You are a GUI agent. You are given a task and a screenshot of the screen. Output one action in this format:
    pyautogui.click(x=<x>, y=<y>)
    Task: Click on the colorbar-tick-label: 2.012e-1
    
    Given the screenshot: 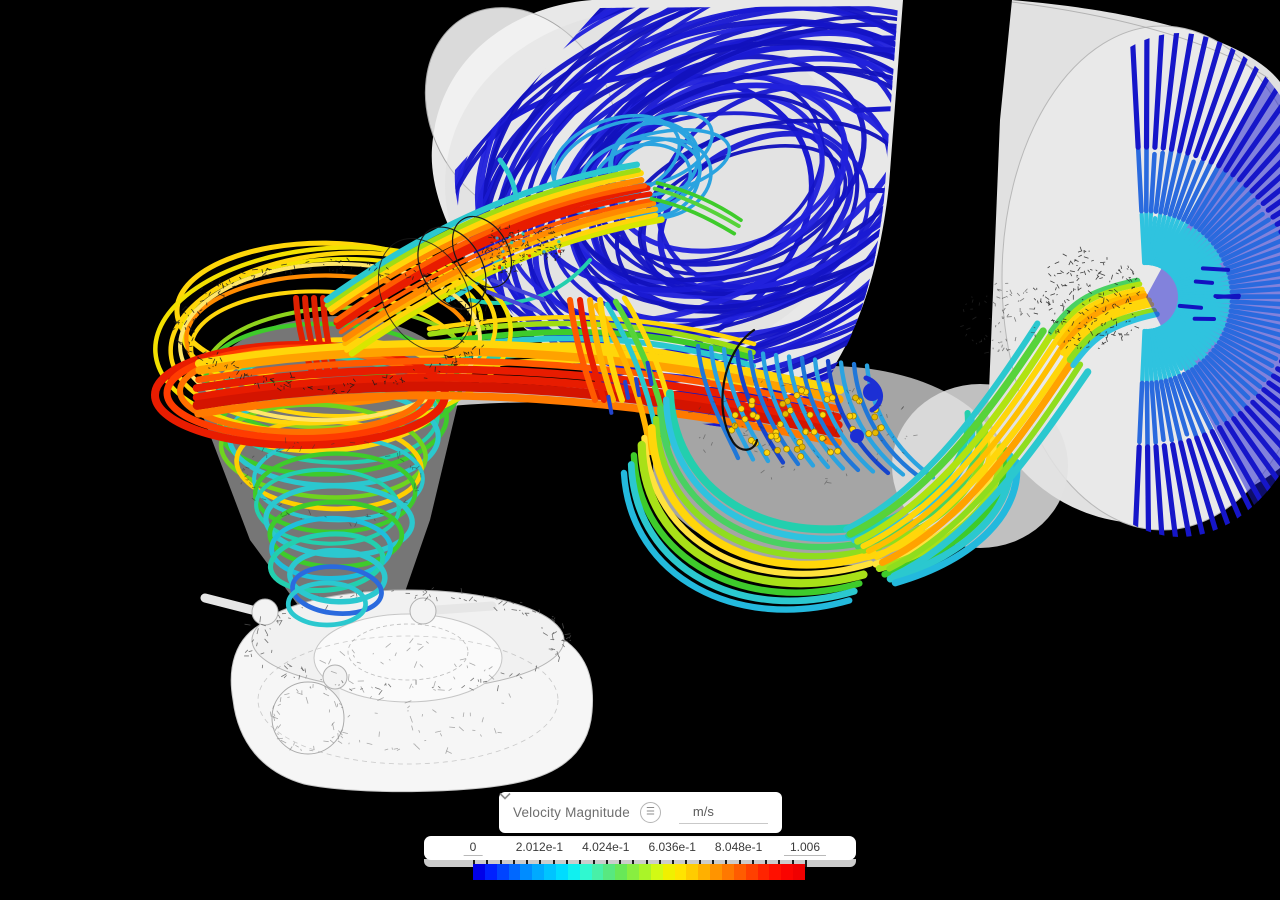 What is the action you would take?
    pyautogui.click(x=539, y=847)
    